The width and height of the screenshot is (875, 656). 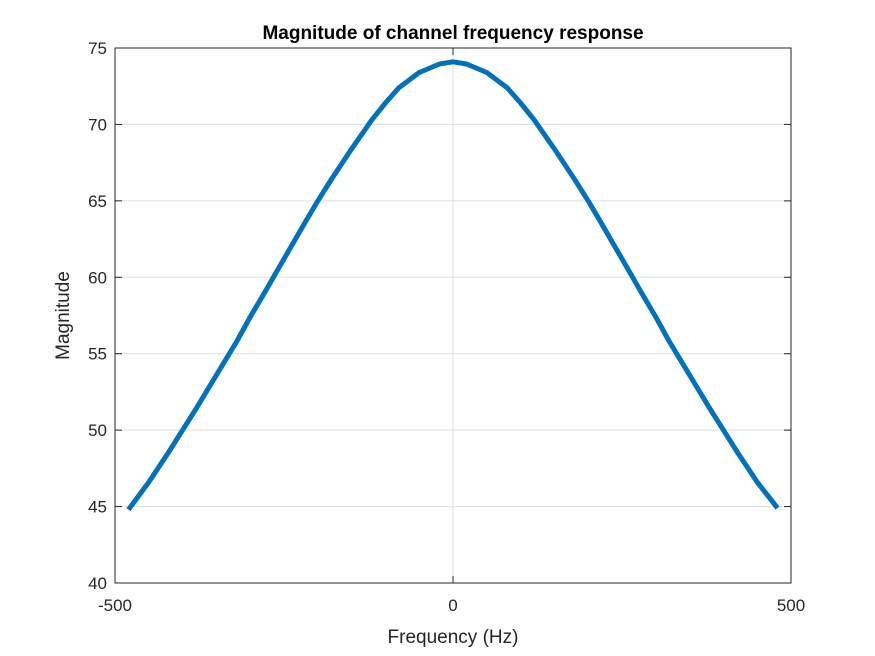 I want to click on y-tick-label: 40, so click(x=97, y=583).